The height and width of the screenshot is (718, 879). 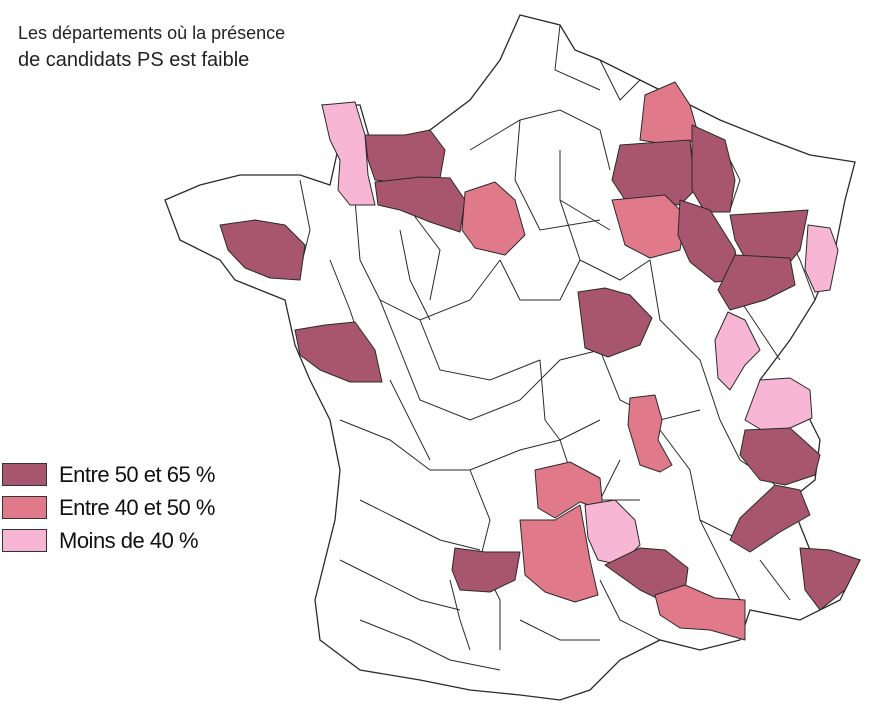 I want to click on legend-item-mid: Entre 40 et 50 %, so click(x=108, y=507).